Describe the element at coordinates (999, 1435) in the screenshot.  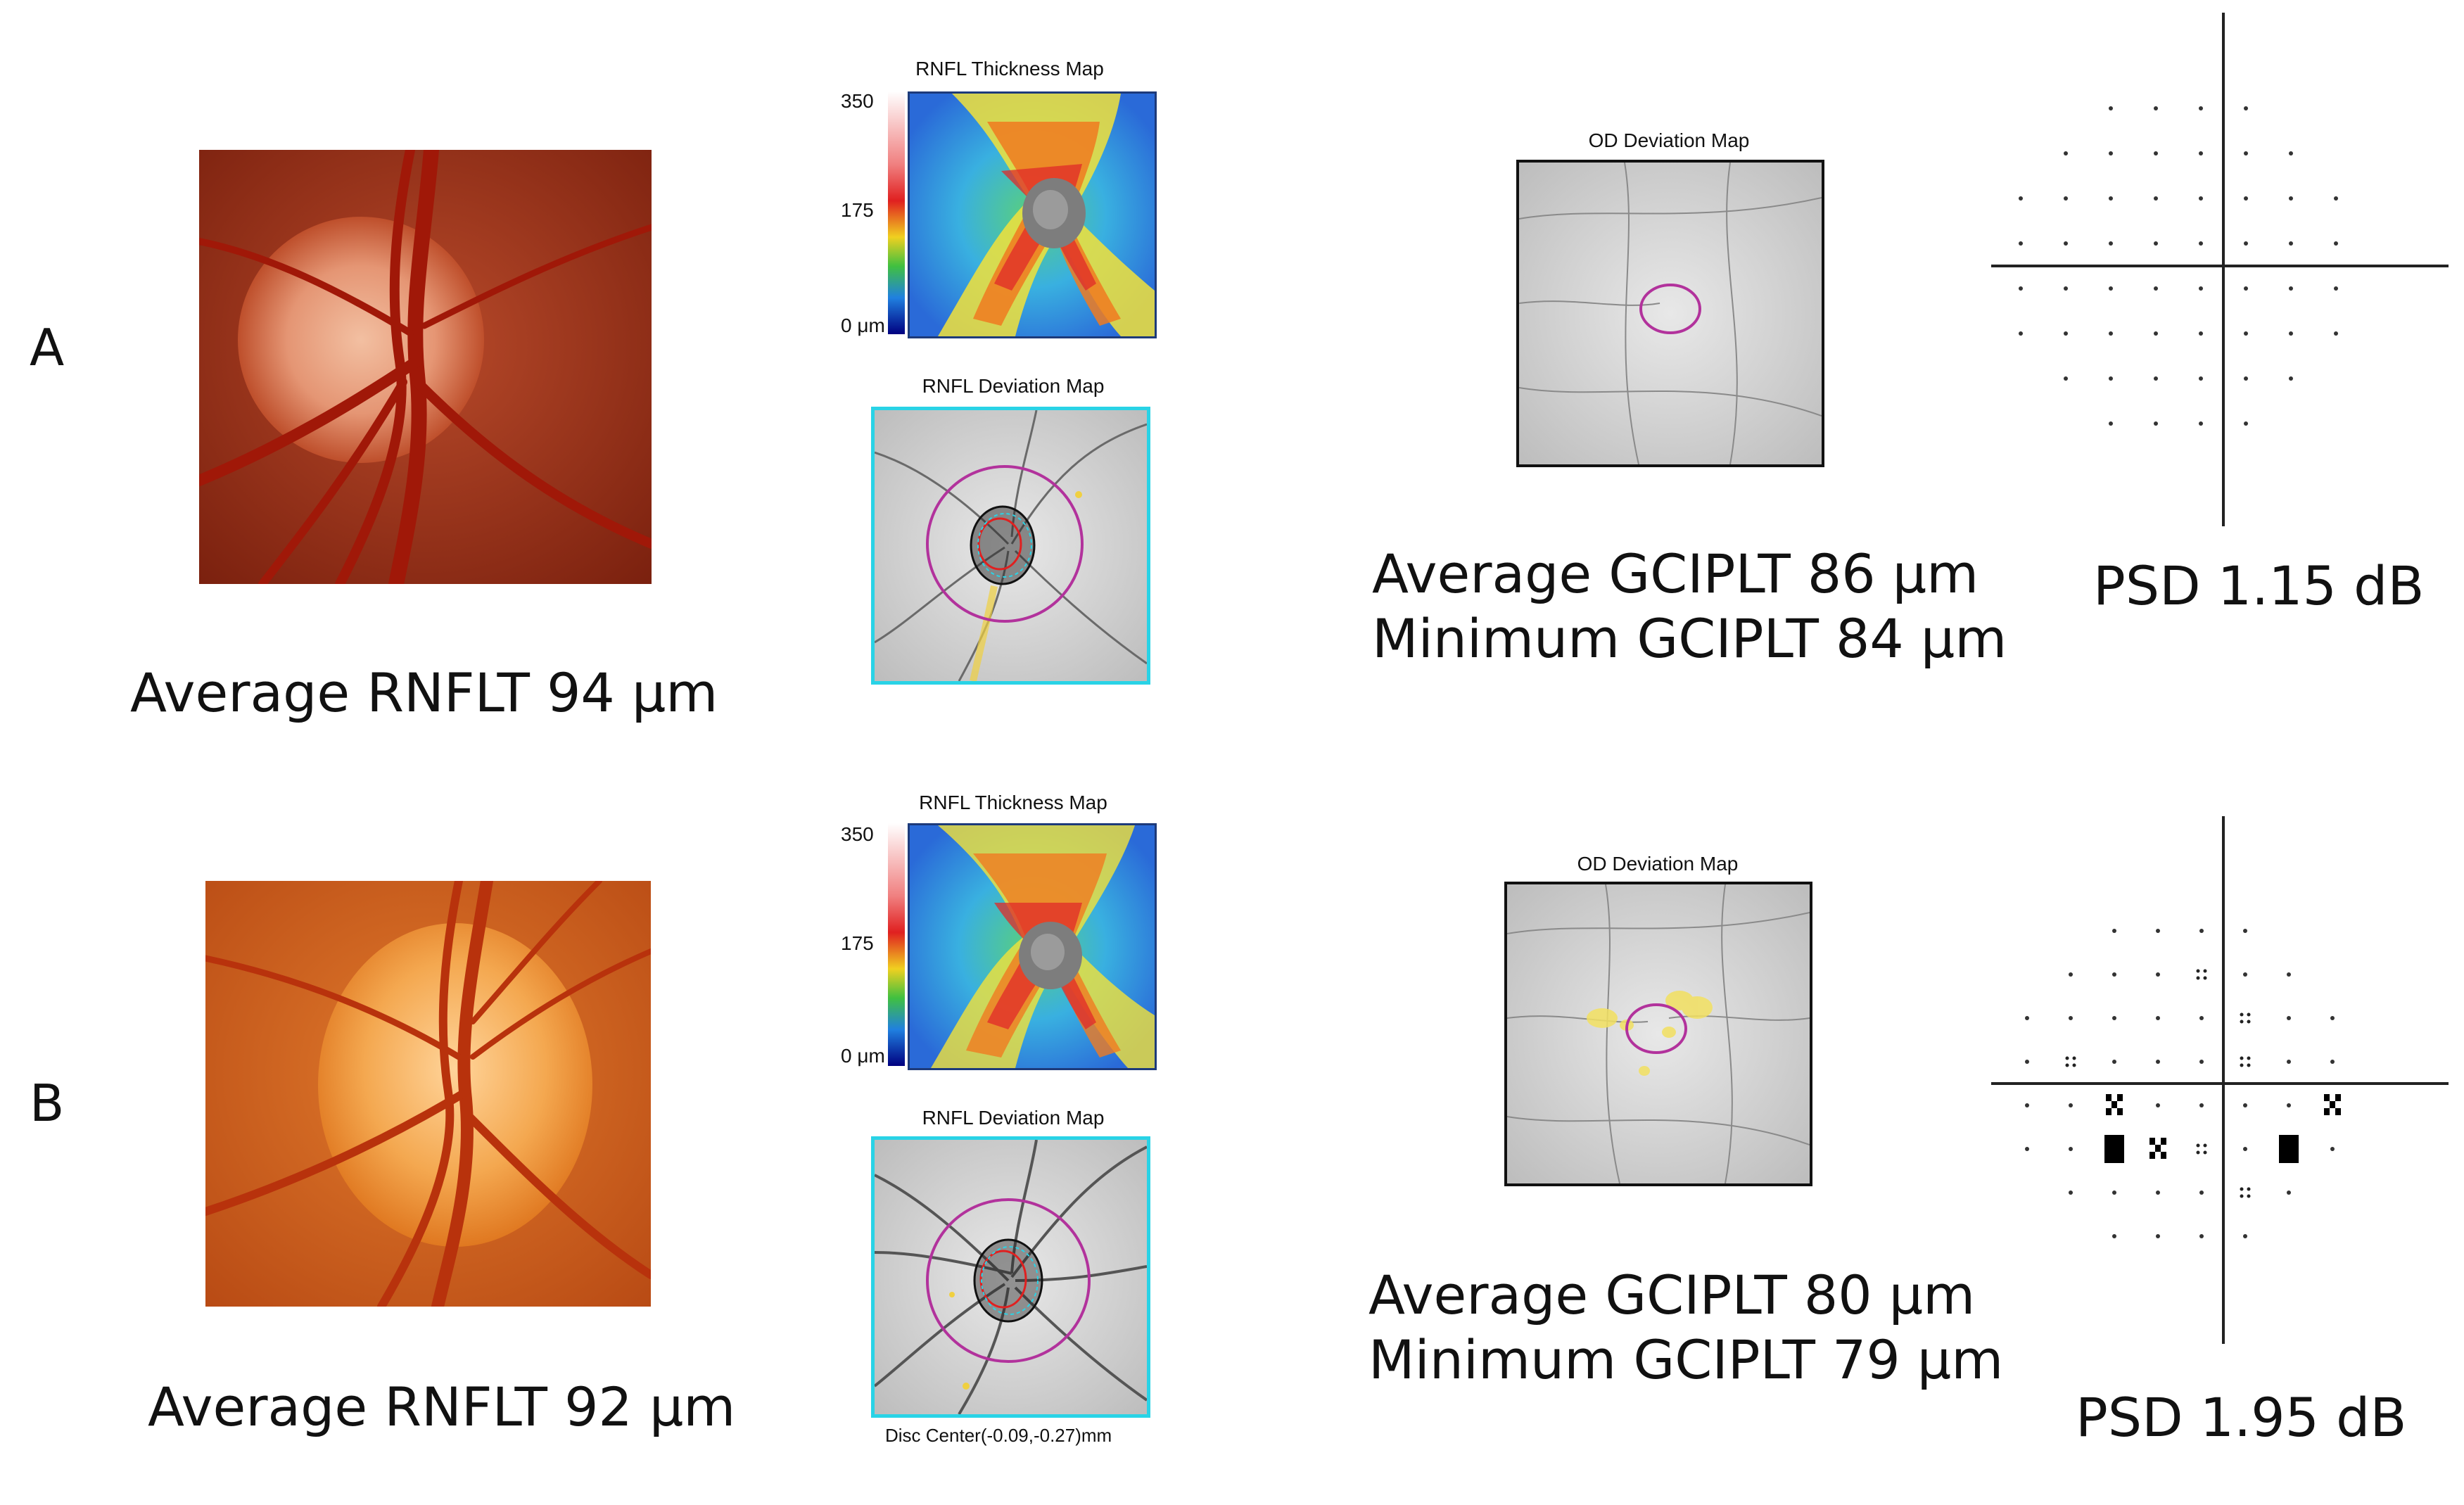
I see `disc-center-note-b: Disc Center(-0.09,-0.27)mm` at that location.